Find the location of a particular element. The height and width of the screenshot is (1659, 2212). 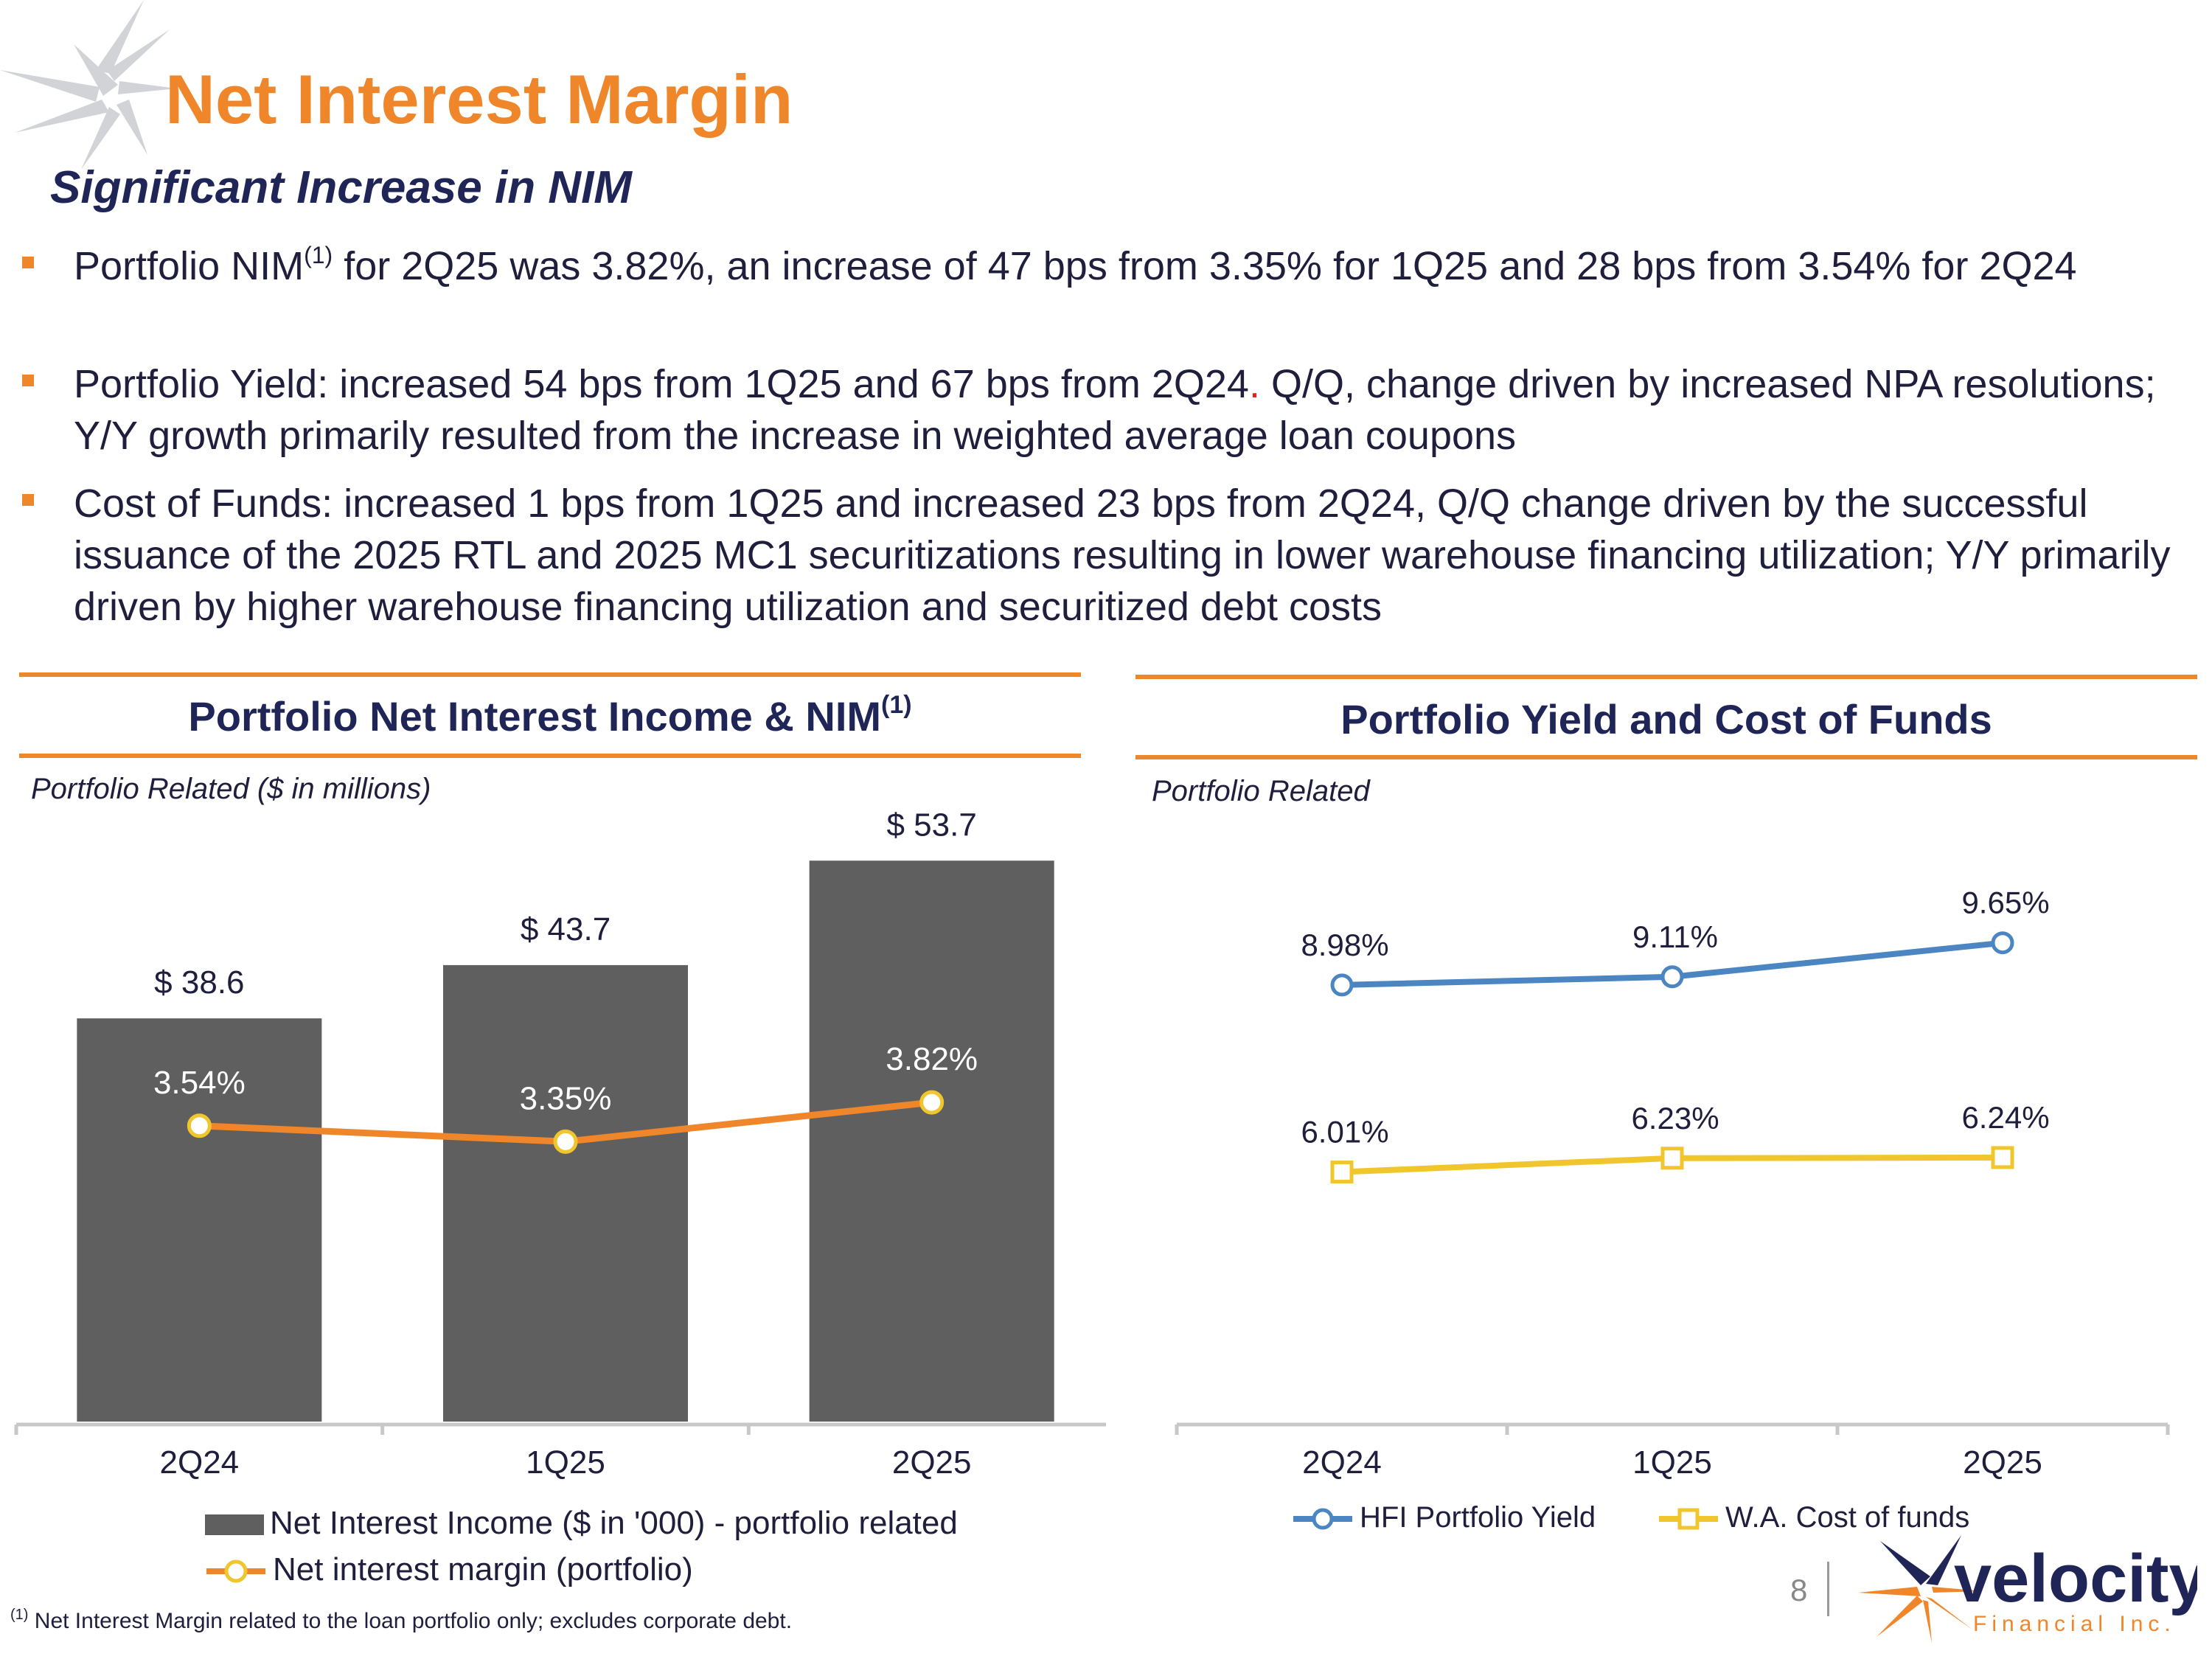

cost-value-label: 6.24% is located at coordinates (2005, 1117).